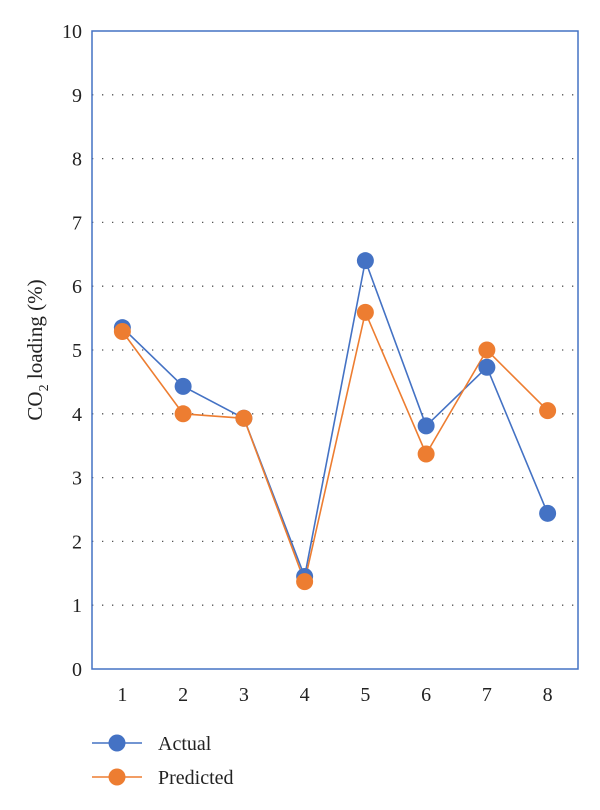 The height and width of the screenshot is (810, 600). I want to click on y-tick-label: 0, so click(77, 670).